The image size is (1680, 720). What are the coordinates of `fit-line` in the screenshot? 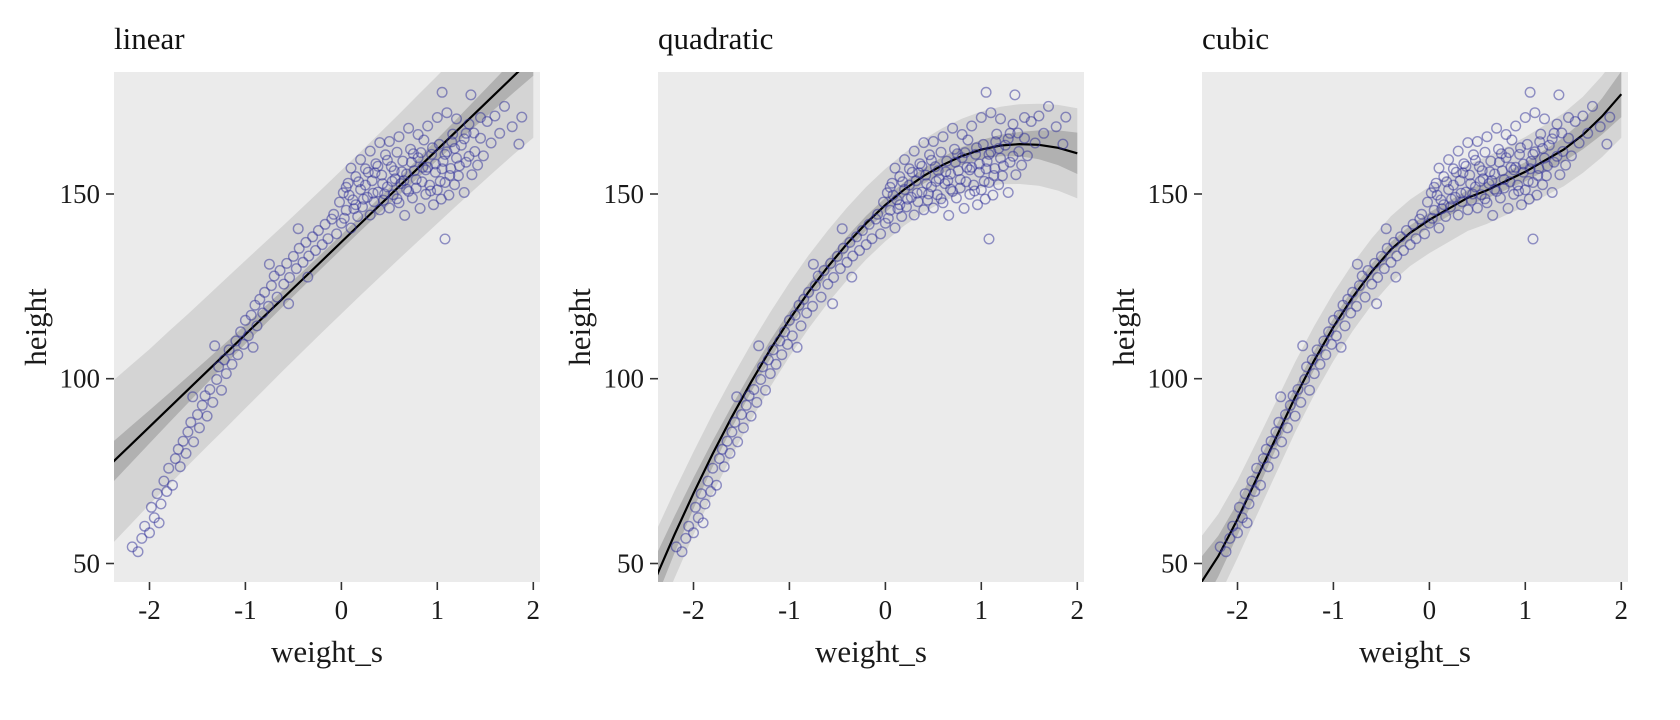 It's located at (317, 267).